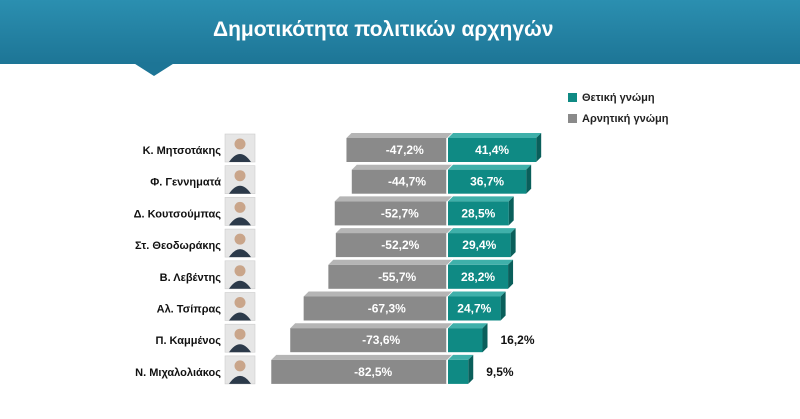  I want to click on positive-value-label: 29,4%, so click(479, 245).